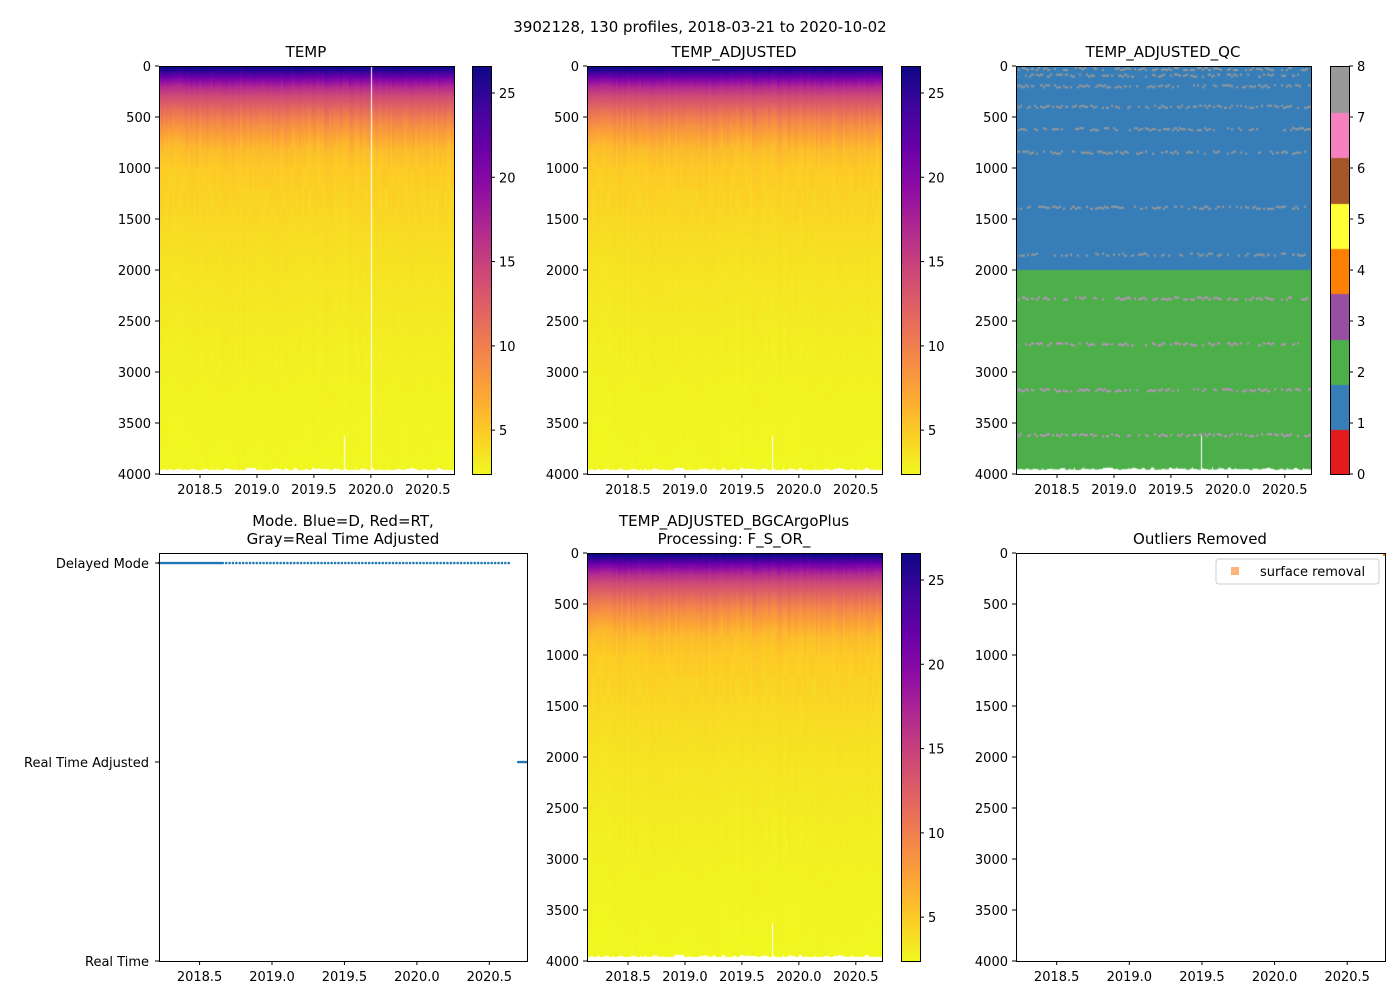  Describe the element at coordinates (1275, 977) in the screenshot. I see `x-tick-label-outliers: 2020.0` at that location.